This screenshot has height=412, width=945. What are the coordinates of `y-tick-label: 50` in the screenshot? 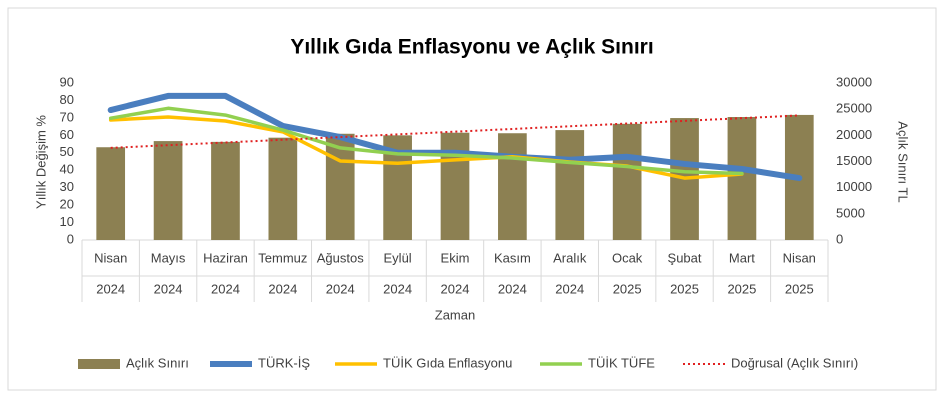 It's located at (67, 151).